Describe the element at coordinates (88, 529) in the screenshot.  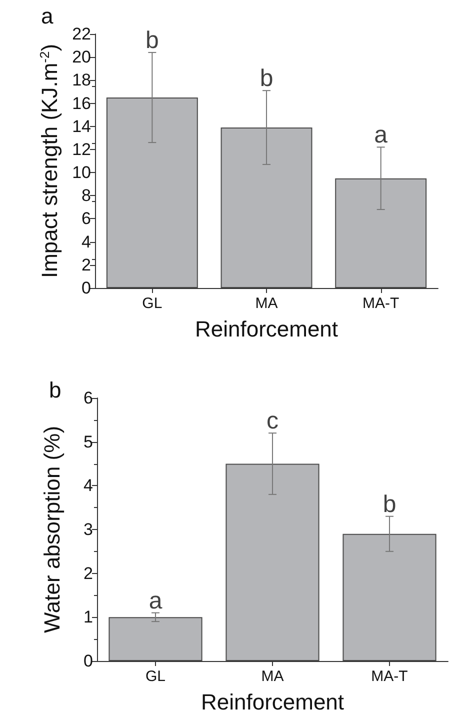
I see `y-tick-label: 3` at that location.